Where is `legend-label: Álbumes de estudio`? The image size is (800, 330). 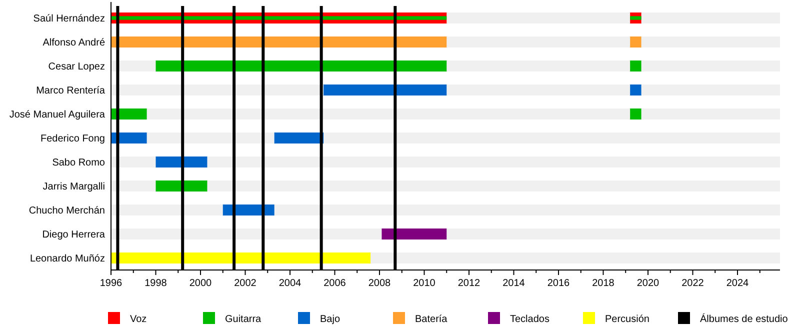 legend-label: Álbumes de estudio is located at coordinates (744, 319).